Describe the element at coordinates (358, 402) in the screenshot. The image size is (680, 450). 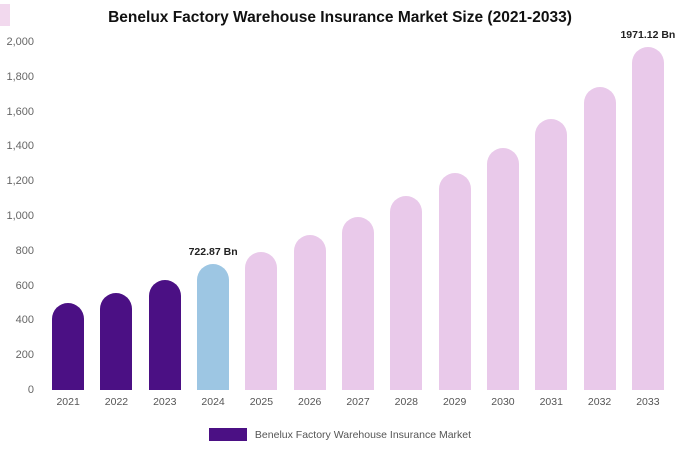
I see `x-tick-label: 2027` at that location.